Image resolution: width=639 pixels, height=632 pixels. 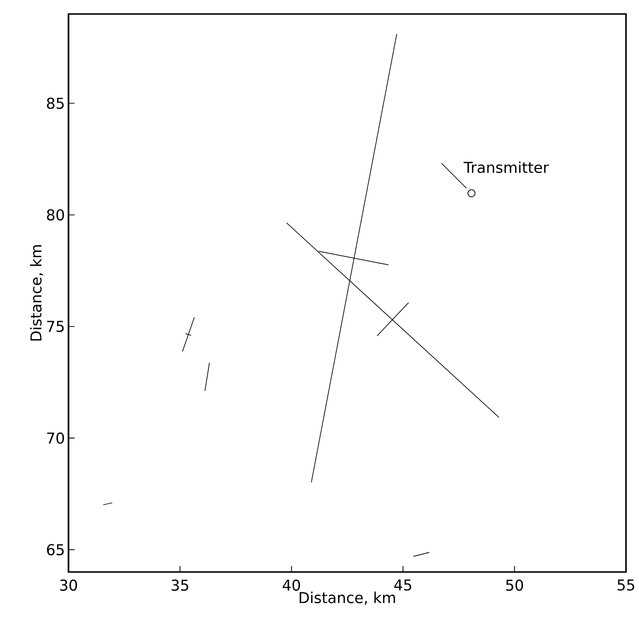 What do you see at coordinates (515, 585) in the screenshot?
I see `x-tick-label: 50` at bounding box center [515, 585].